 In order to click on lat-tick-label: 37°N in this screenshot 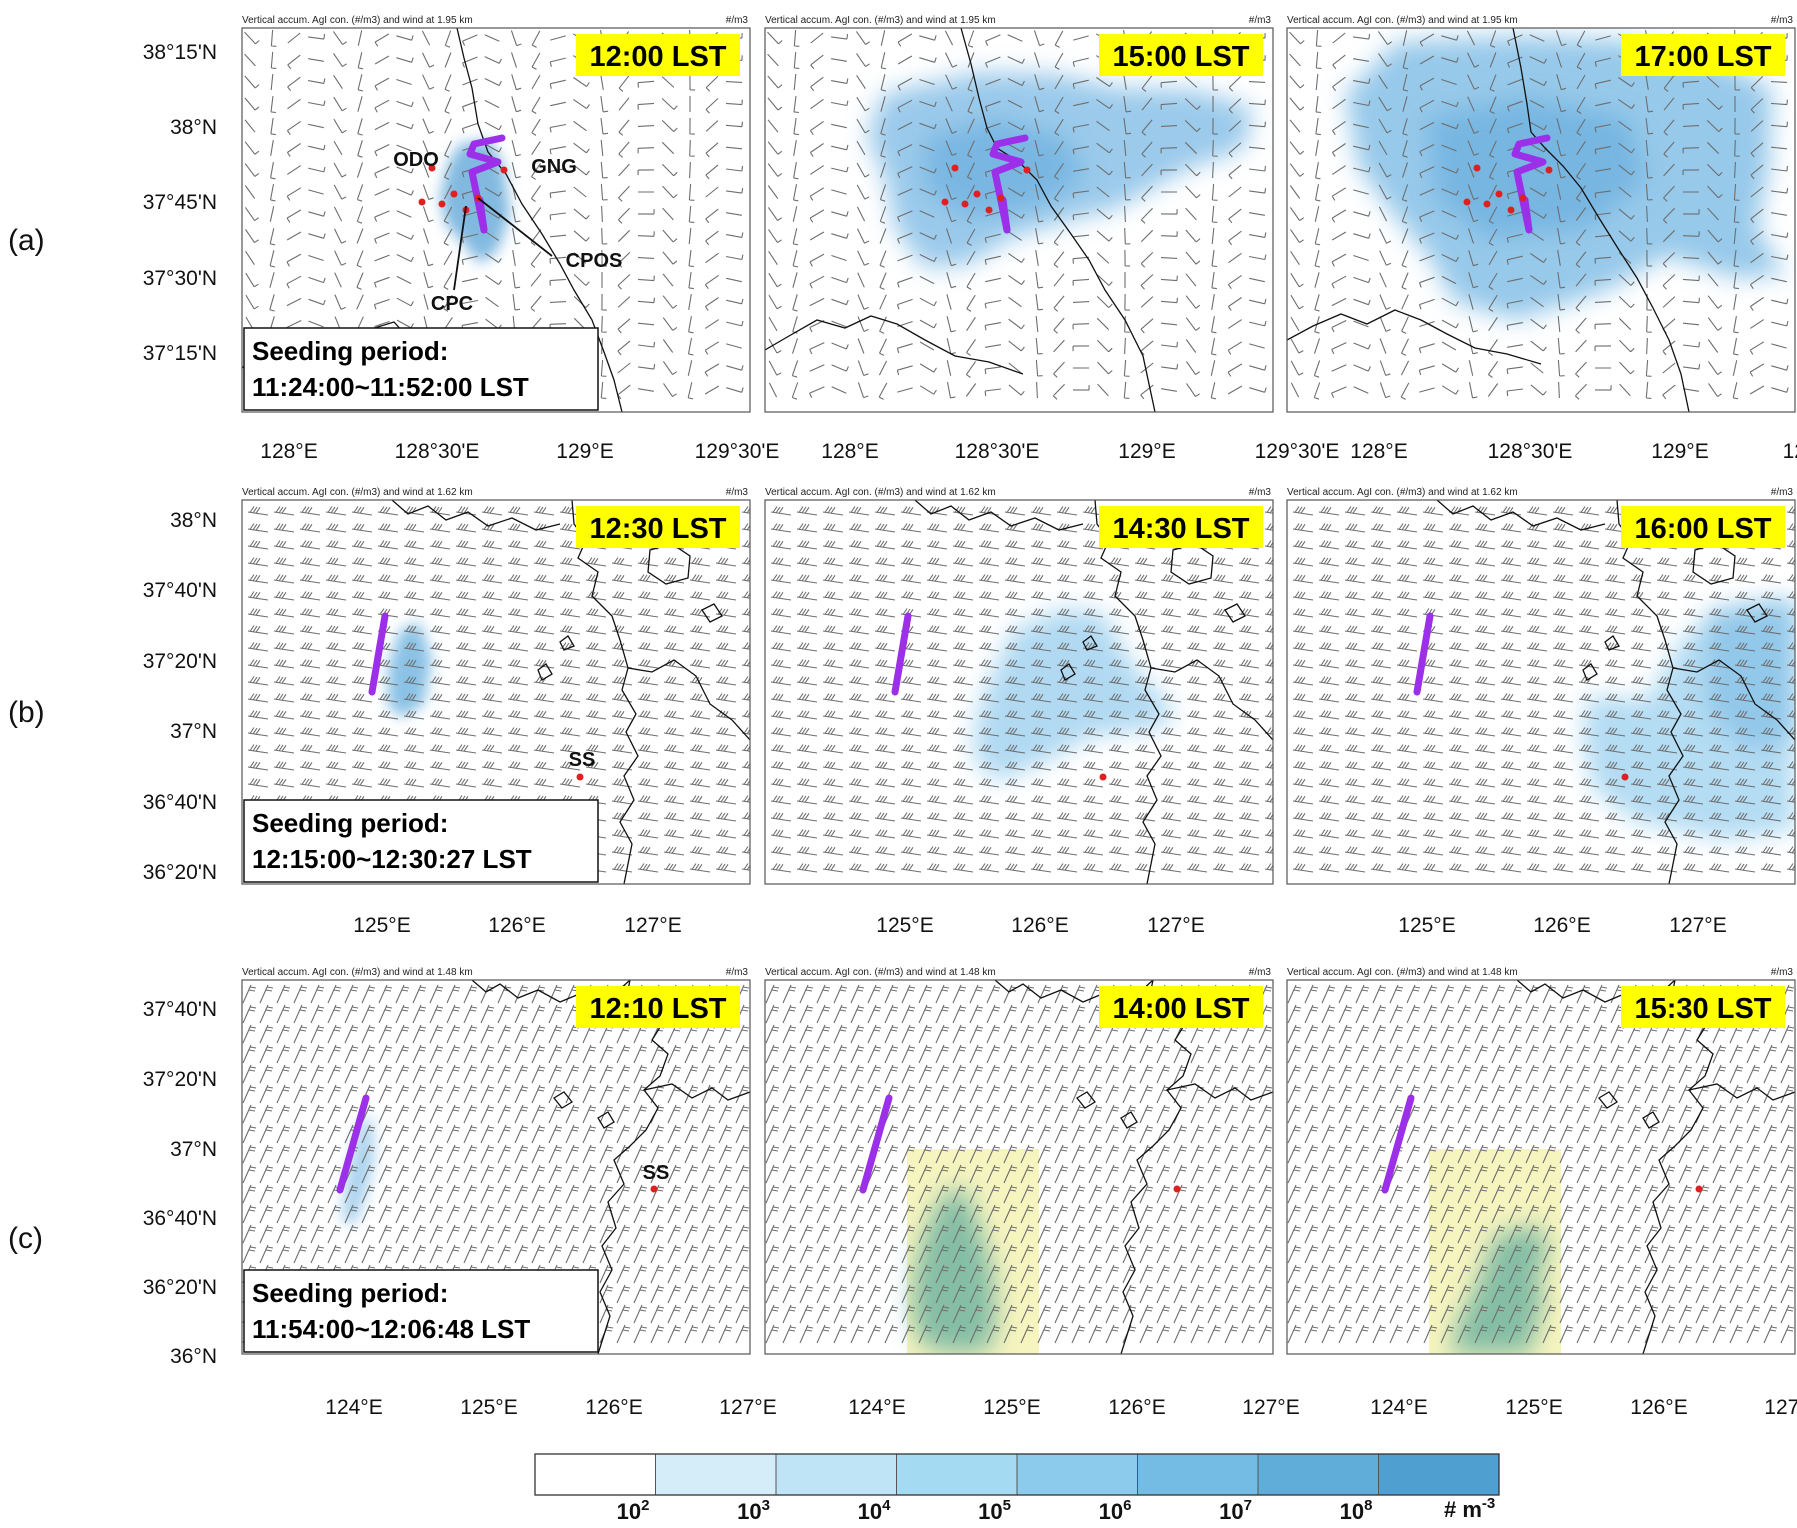, I will do `click(193, 1149)`.